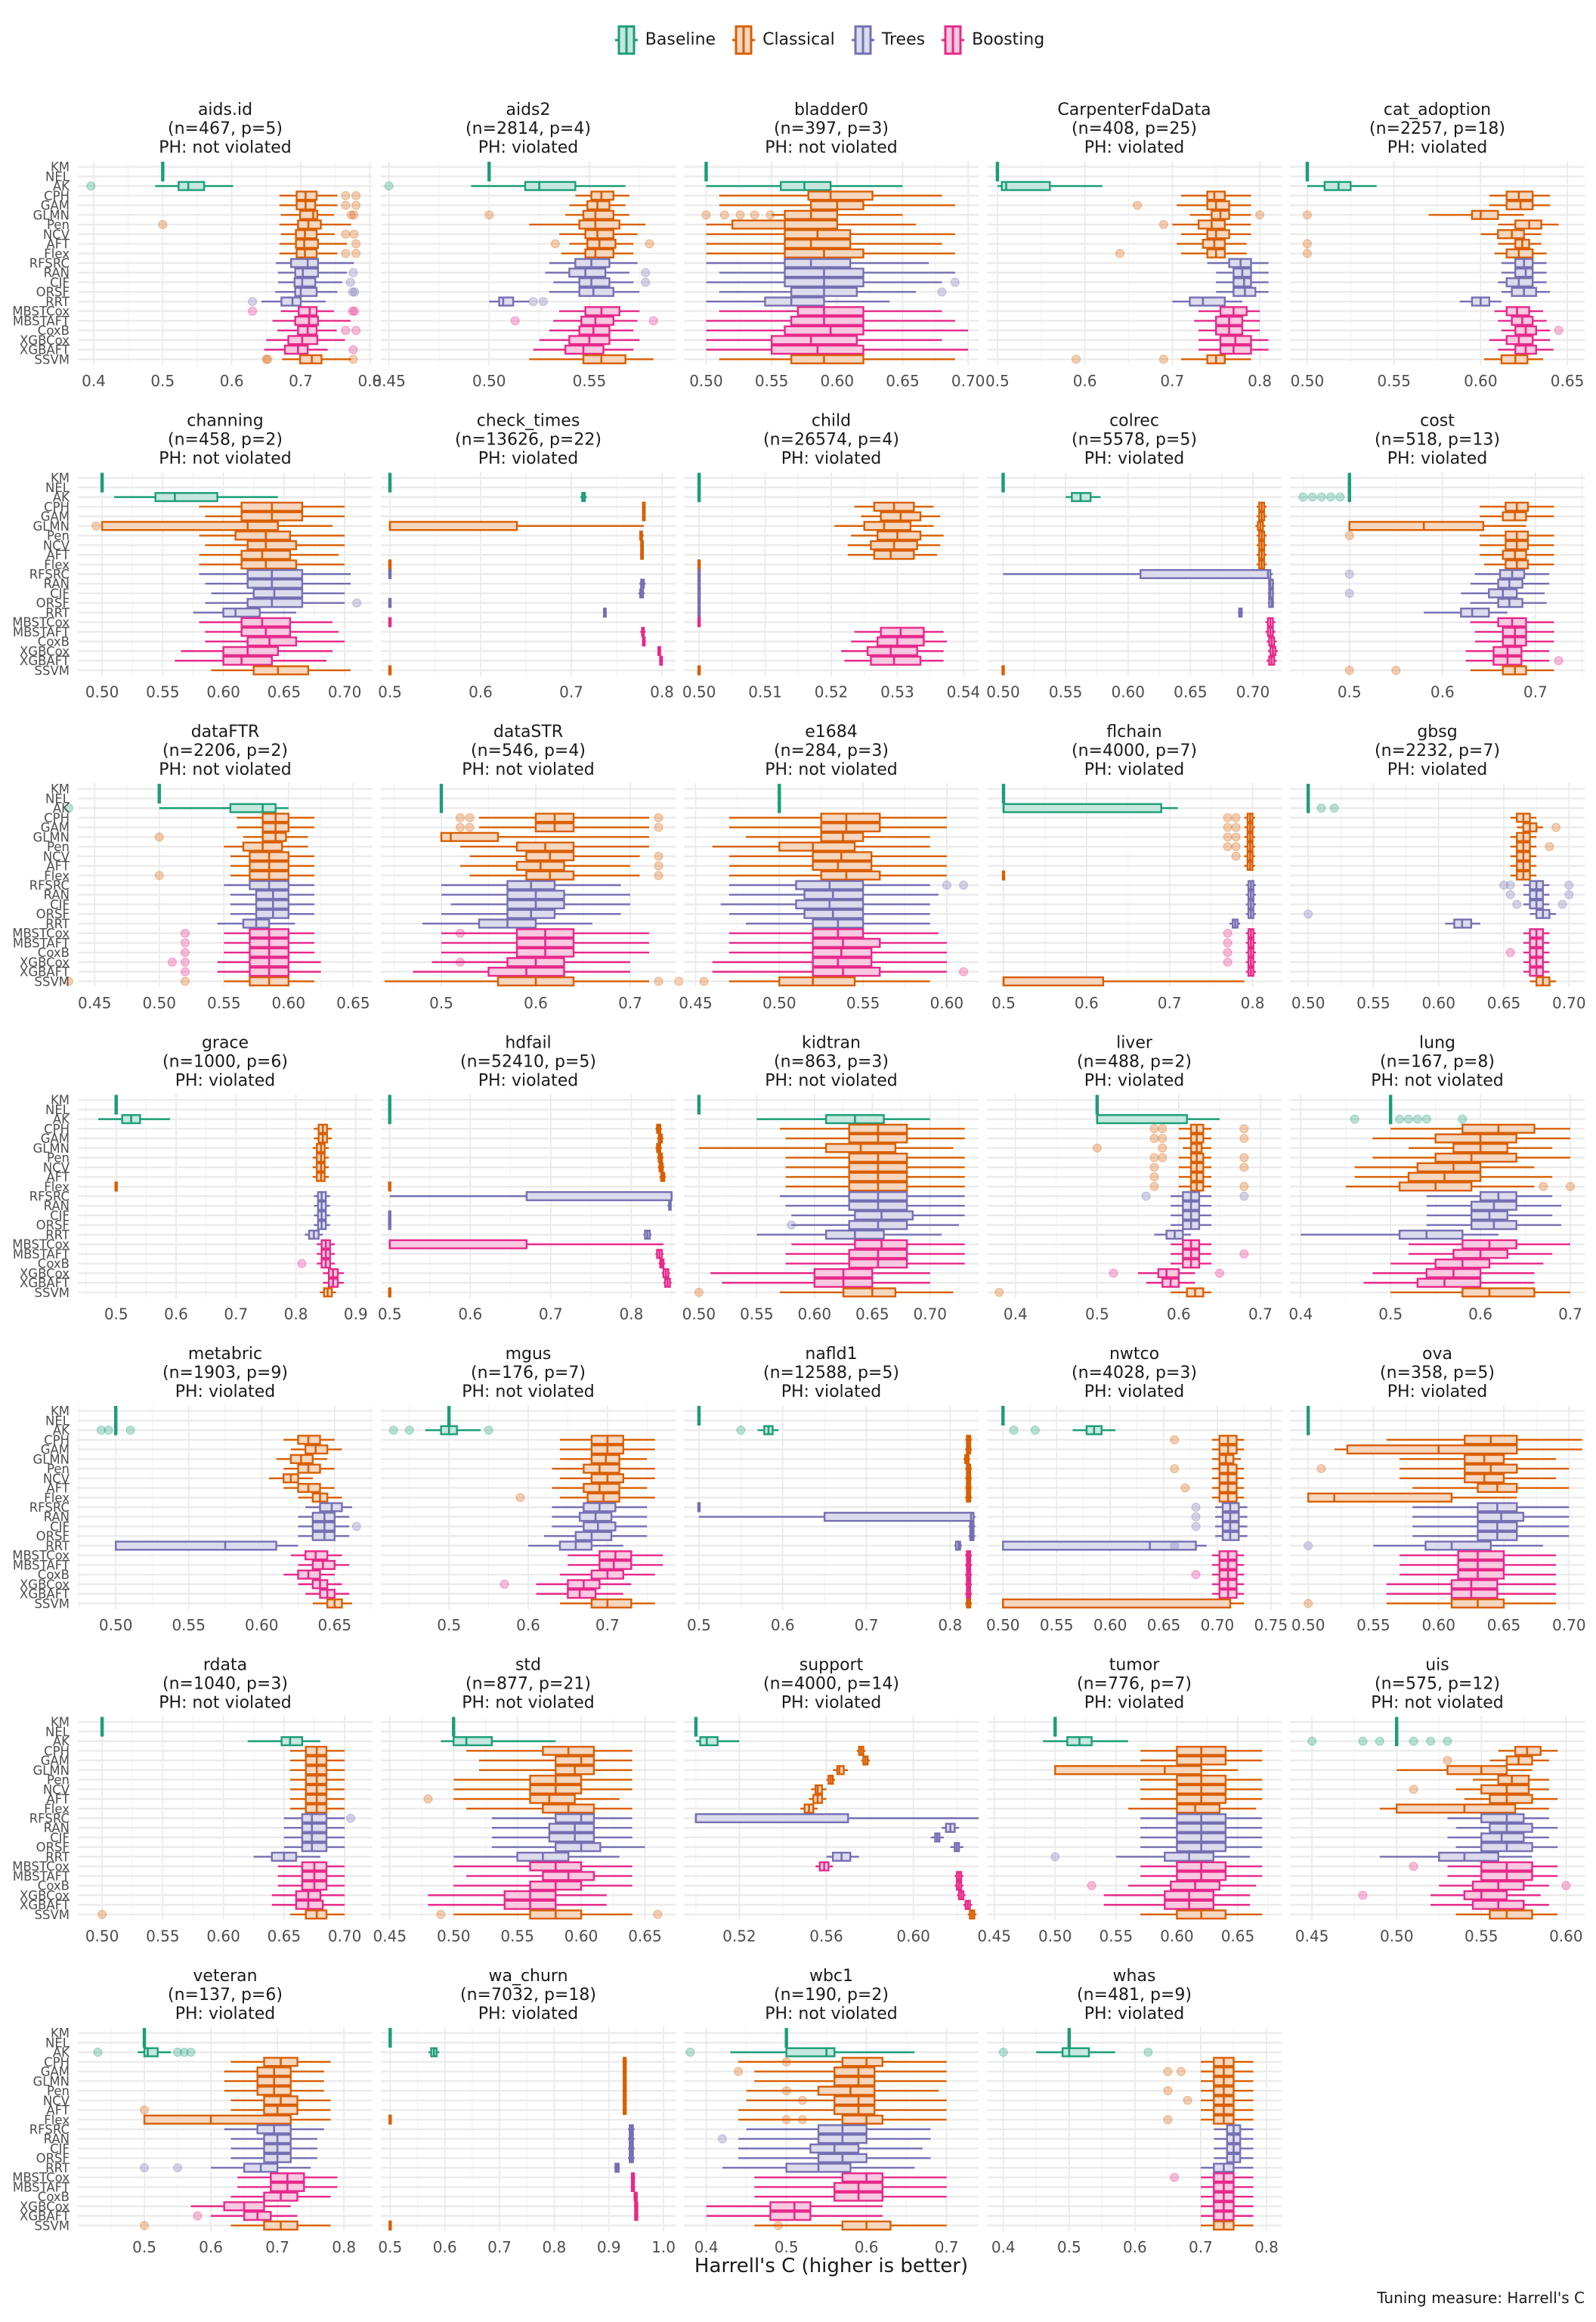 The image size is (1596, 2322). Describe the element at coordinates (1390, 1109) in the screenshot. I see `boxplot-lung-nel` at that location.